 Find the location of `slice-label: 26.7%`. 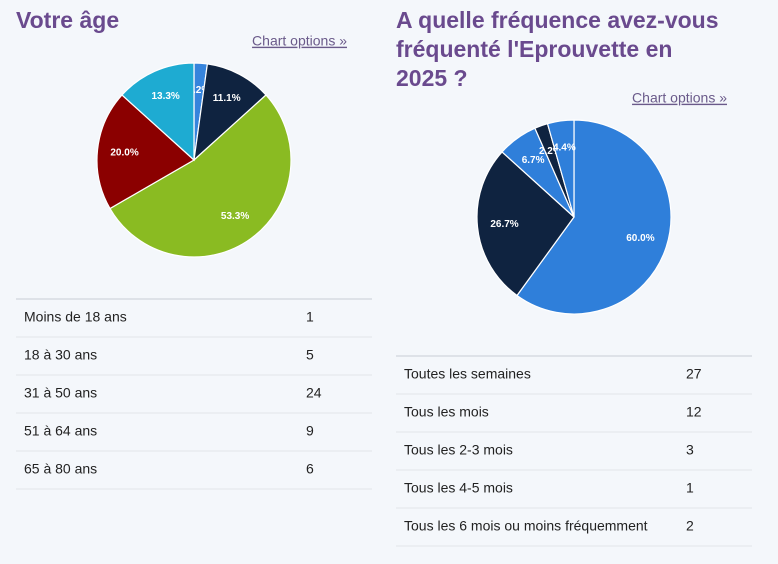

slice-label: 26.7% is located at coordinates (504, 224).